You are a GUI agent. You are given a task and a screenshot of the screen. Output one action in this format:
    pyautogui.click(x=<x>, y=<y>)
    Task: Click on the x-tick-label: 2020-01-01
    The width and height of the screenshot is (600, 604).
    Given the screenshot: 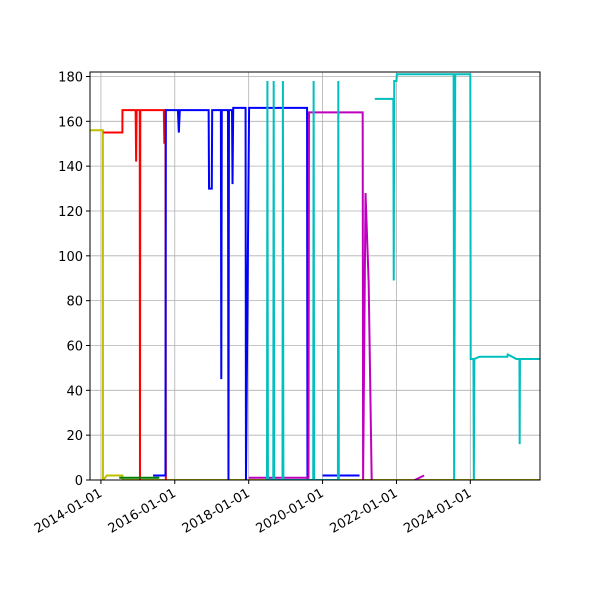 What is the action you would take?
    pyautogui.click(x=290, y=511)
    